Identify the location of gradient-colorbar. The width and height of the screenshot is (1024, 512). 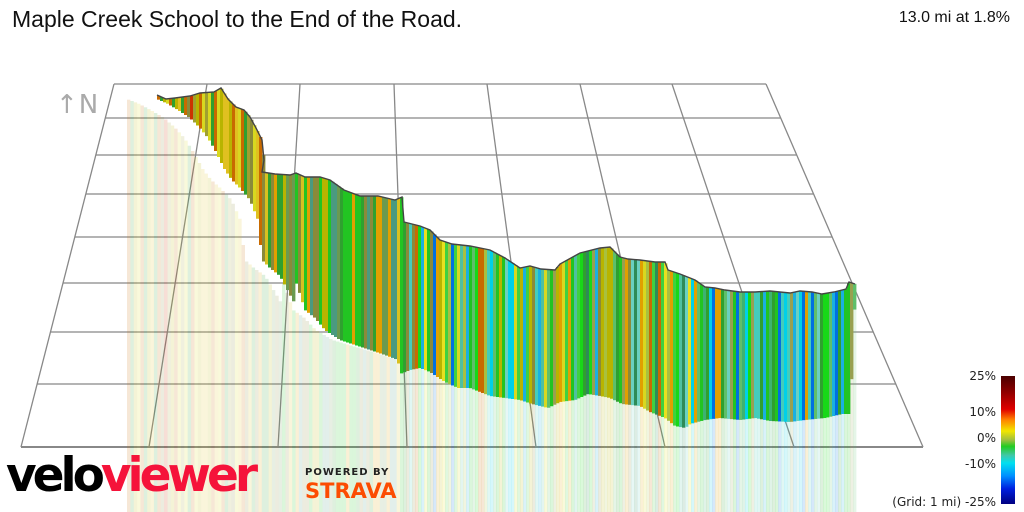
(1008, 440).